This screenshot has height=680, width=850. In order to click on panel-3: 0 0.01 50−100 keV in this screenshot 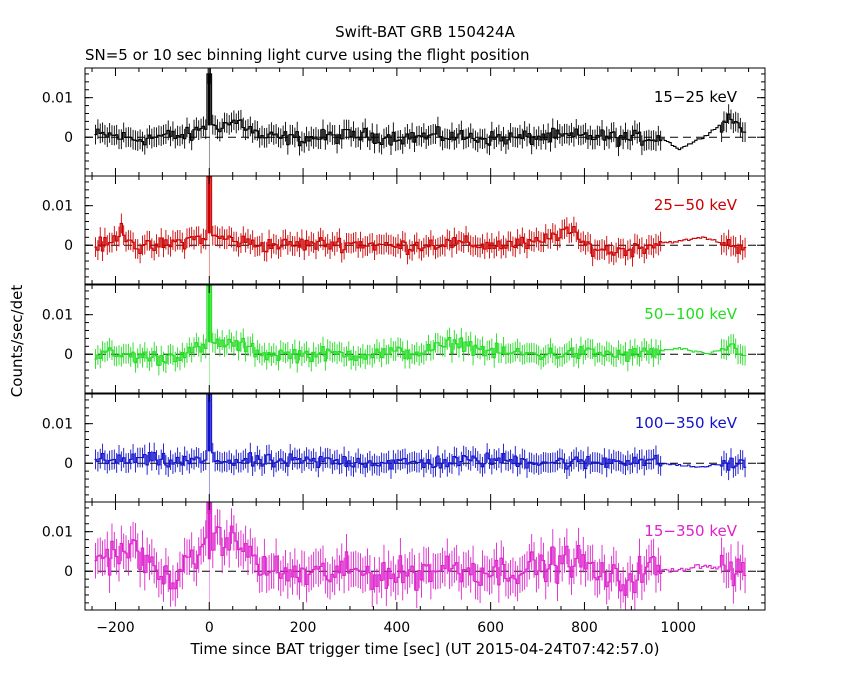, I will do `click(404, 339)`.